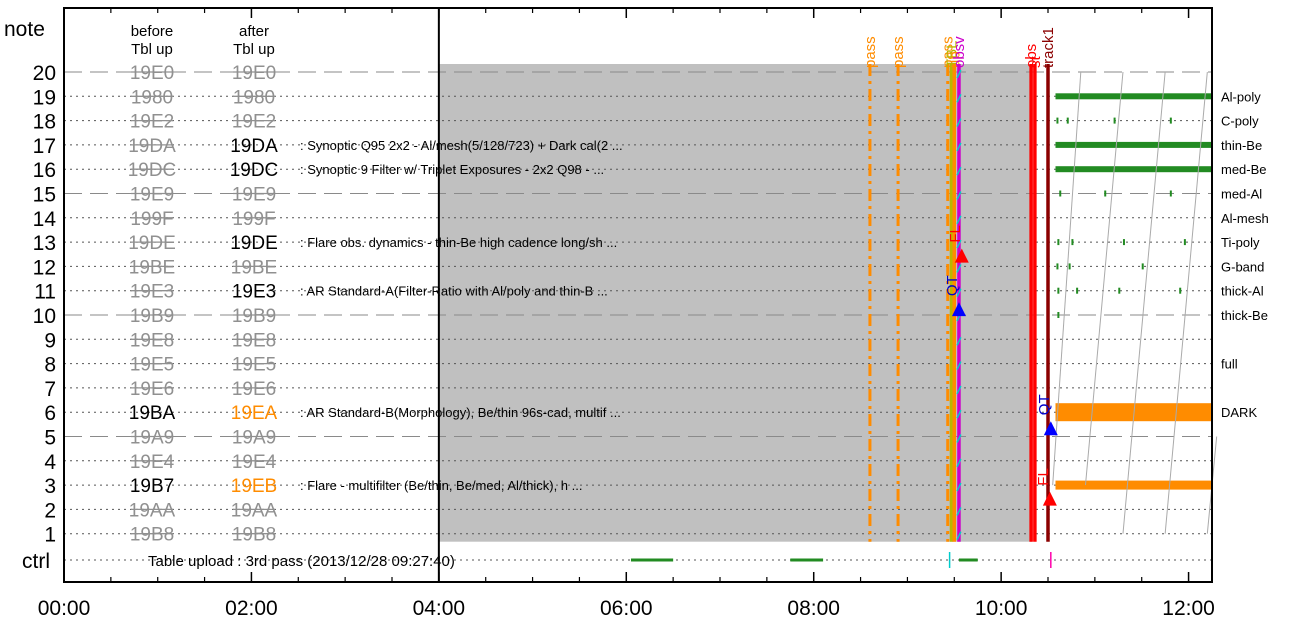 The height and width of the screenshot is (625, 1296). What do you see at coordinates (254, 486) in the screenshot?
I see `after-table-id: 19EB` at bounding box center [254, 486].